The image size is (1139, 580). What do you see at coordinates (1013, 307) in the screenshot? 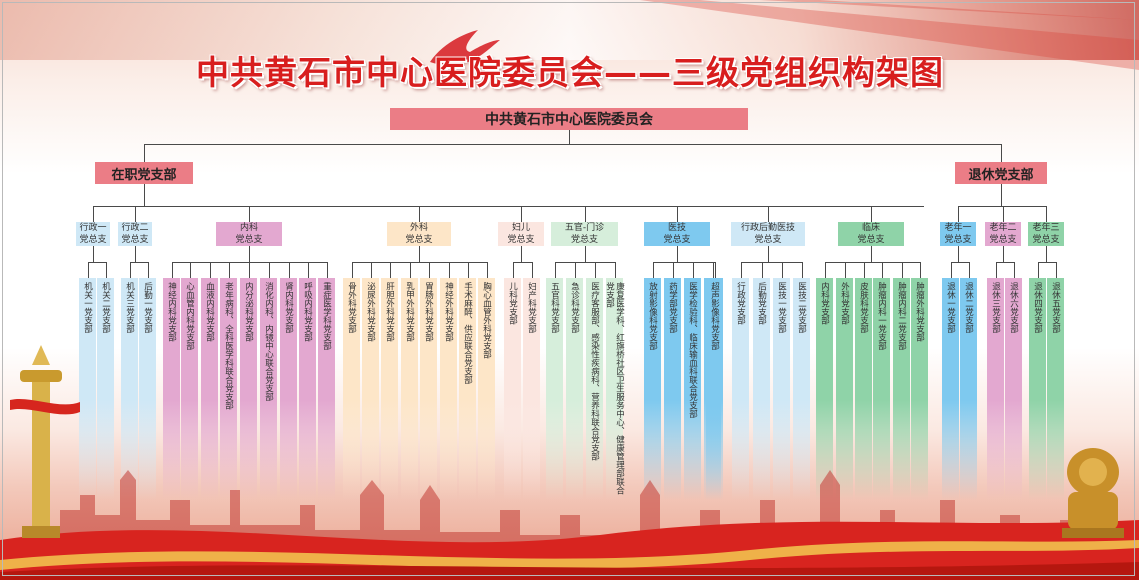
I see `party-branch-label: 退休六党支部` at bounding box center [1013, 307].